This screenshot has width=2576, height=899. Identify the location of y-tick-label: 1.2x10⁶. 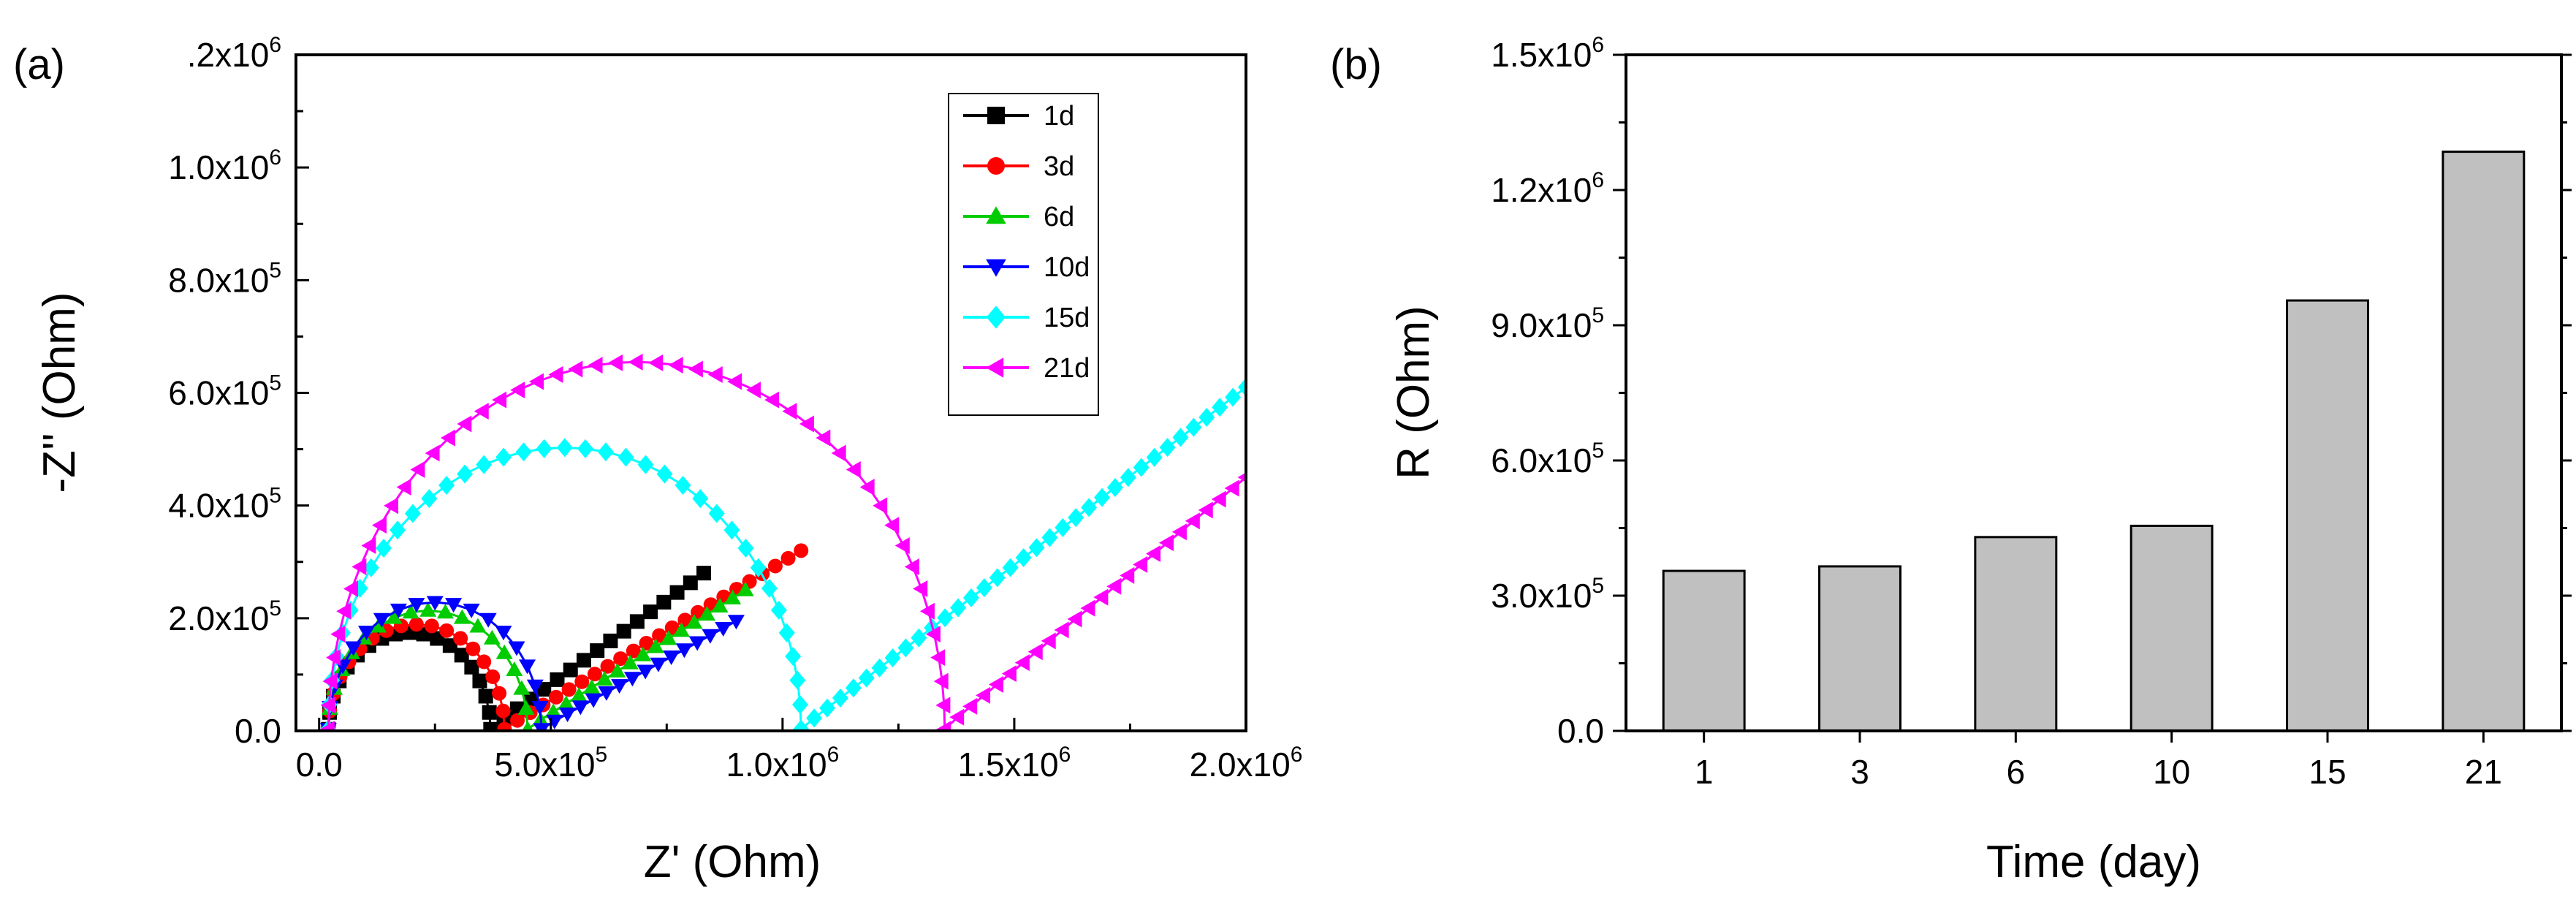
(1548, 188).